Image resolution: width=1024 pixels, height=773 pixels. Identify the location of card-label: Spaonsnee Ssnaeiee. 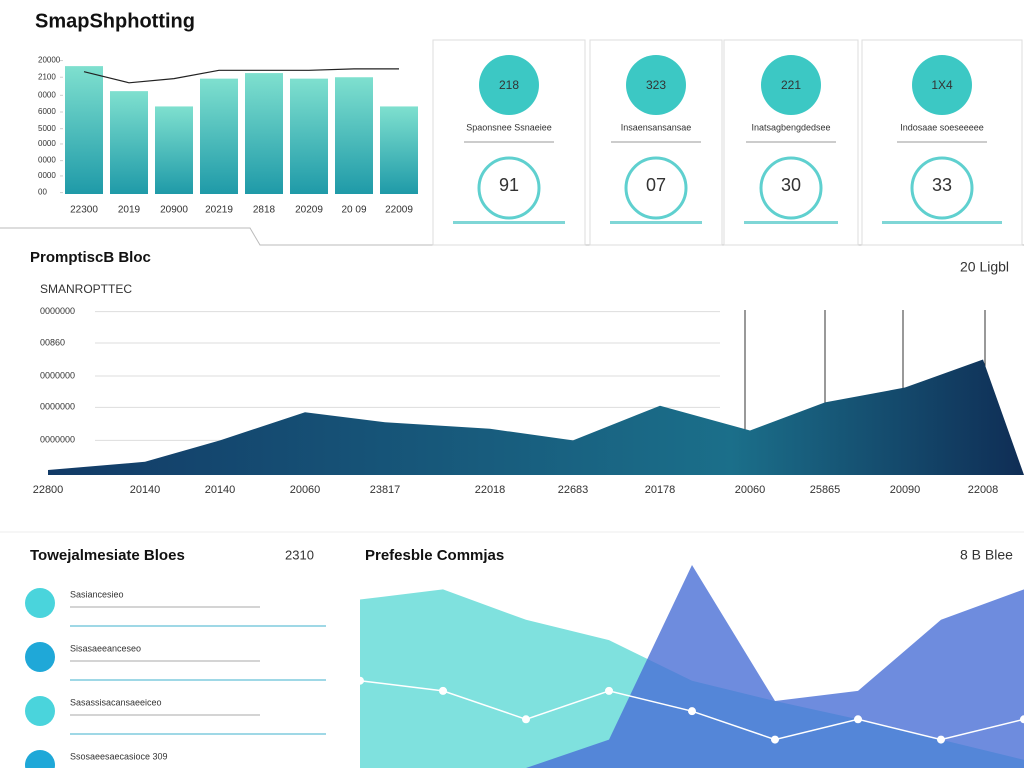
(509, 127).